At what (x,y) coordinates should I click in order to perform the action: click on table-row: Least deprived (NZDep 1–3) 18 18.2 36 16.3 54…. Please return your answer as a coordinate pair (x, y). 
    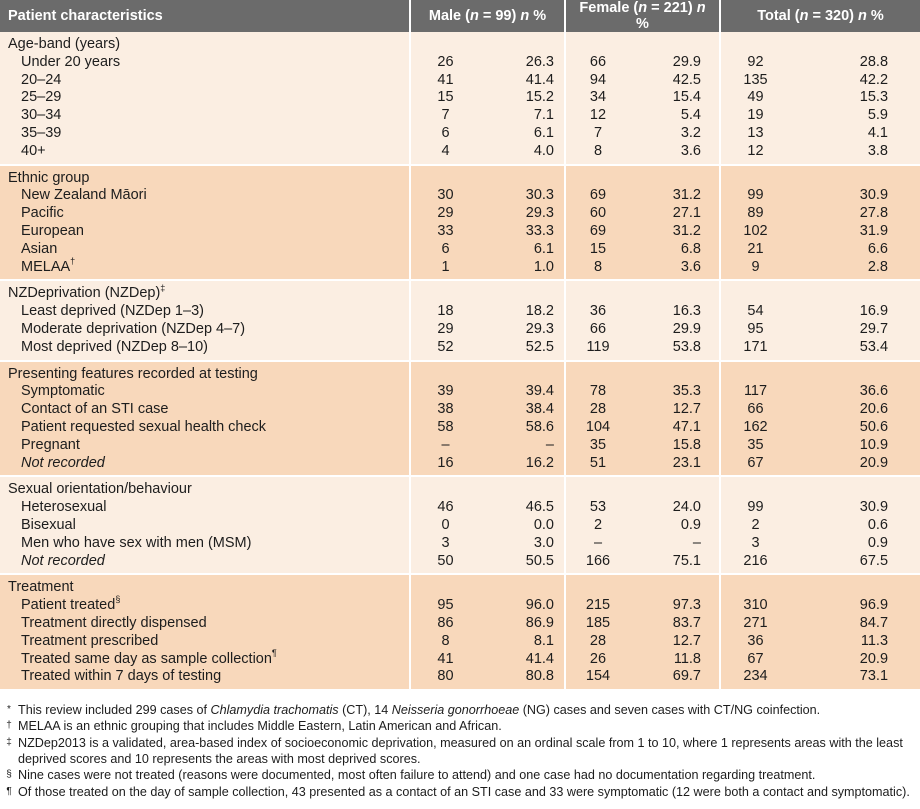
    Looking at the image, I should click on (460, 312).